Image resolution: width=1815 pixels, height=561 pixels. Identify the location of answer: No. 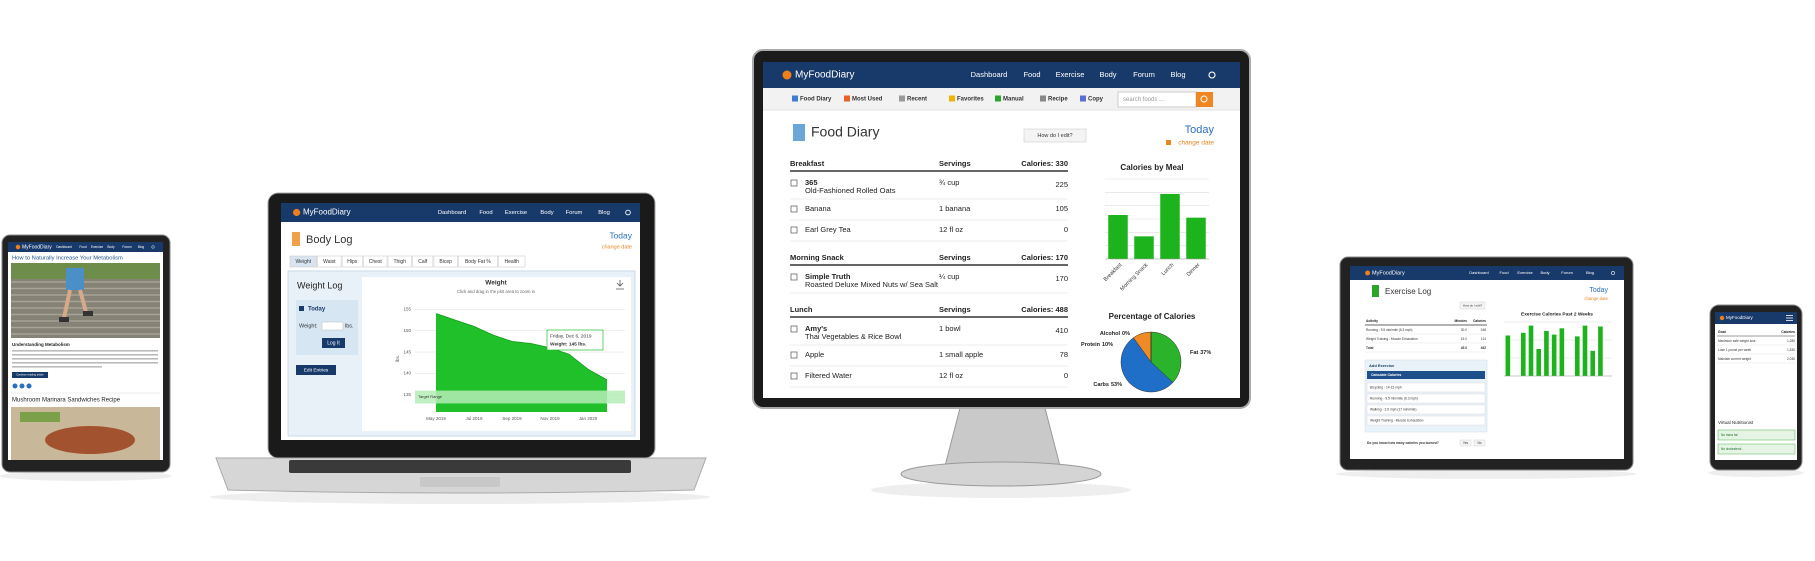
(1479, 443).